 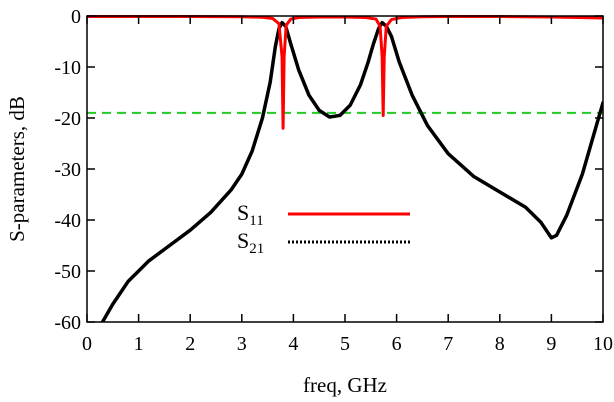 What do you see at coordinates (67, 221) in the screenshot?
I see `y-tick-label: -40` at bounding box center [67, 221].